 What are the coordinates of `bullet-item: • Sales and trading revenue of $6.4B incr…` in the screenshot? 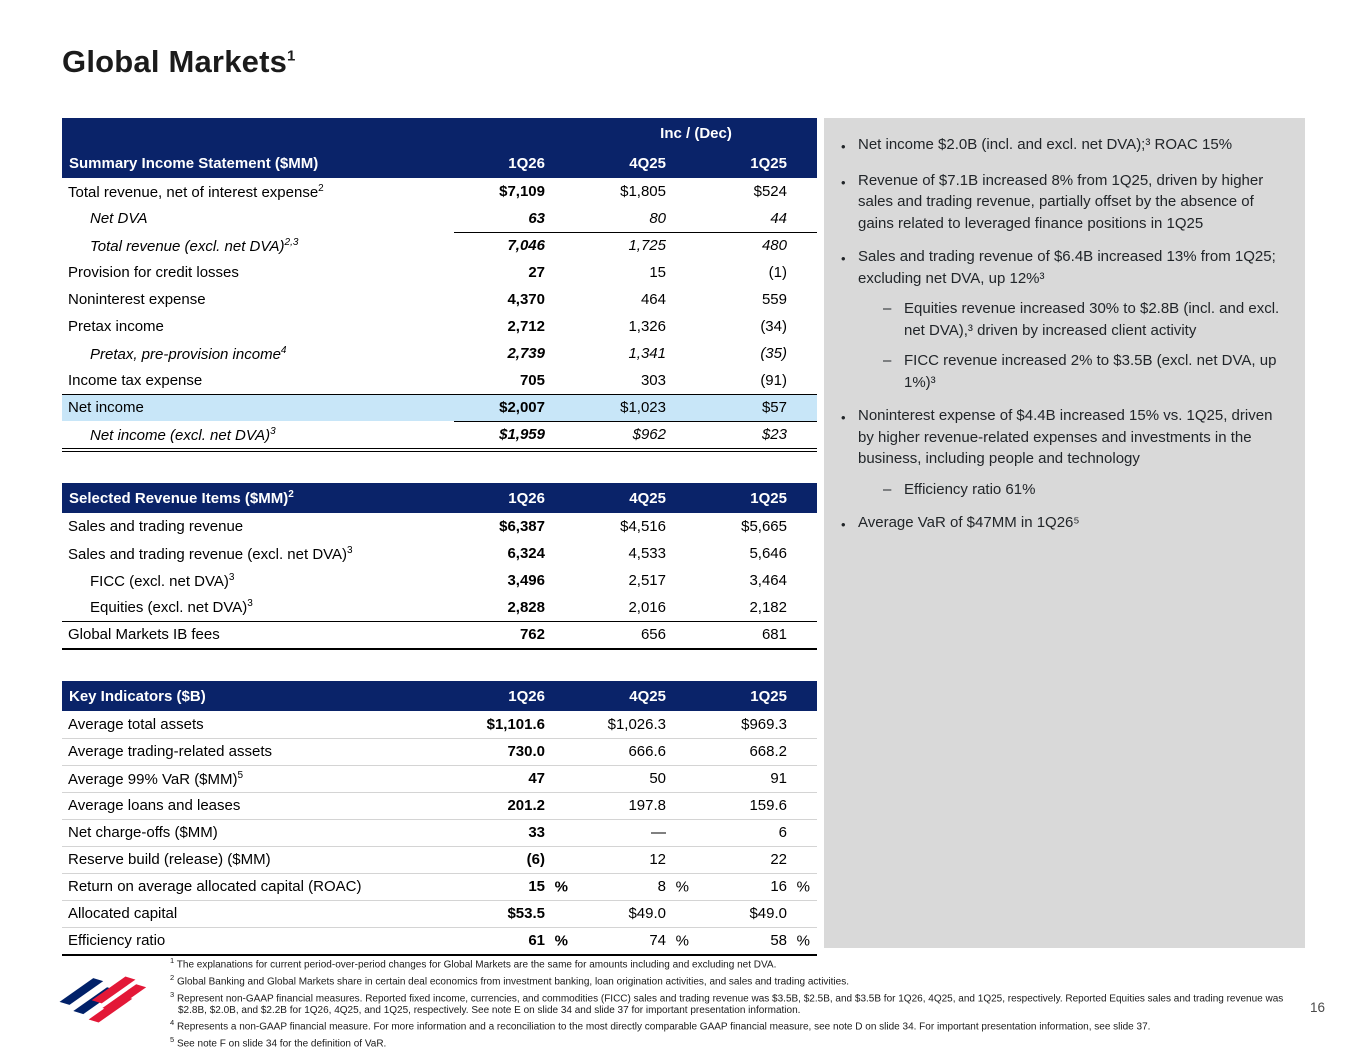 It's located at (1062, 267).